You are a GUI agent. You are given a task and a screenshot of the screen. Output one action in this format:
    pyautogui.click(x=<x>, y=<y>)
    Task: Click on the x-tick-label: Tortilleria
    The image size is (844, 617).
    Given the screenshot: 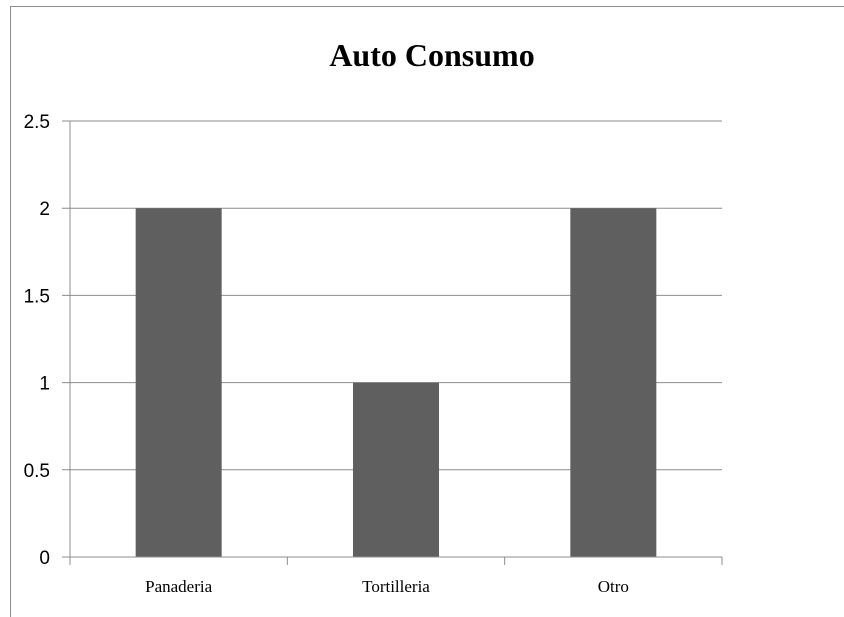 What is the action you would take?
    pyautogui.click(x=396, y=586)
    